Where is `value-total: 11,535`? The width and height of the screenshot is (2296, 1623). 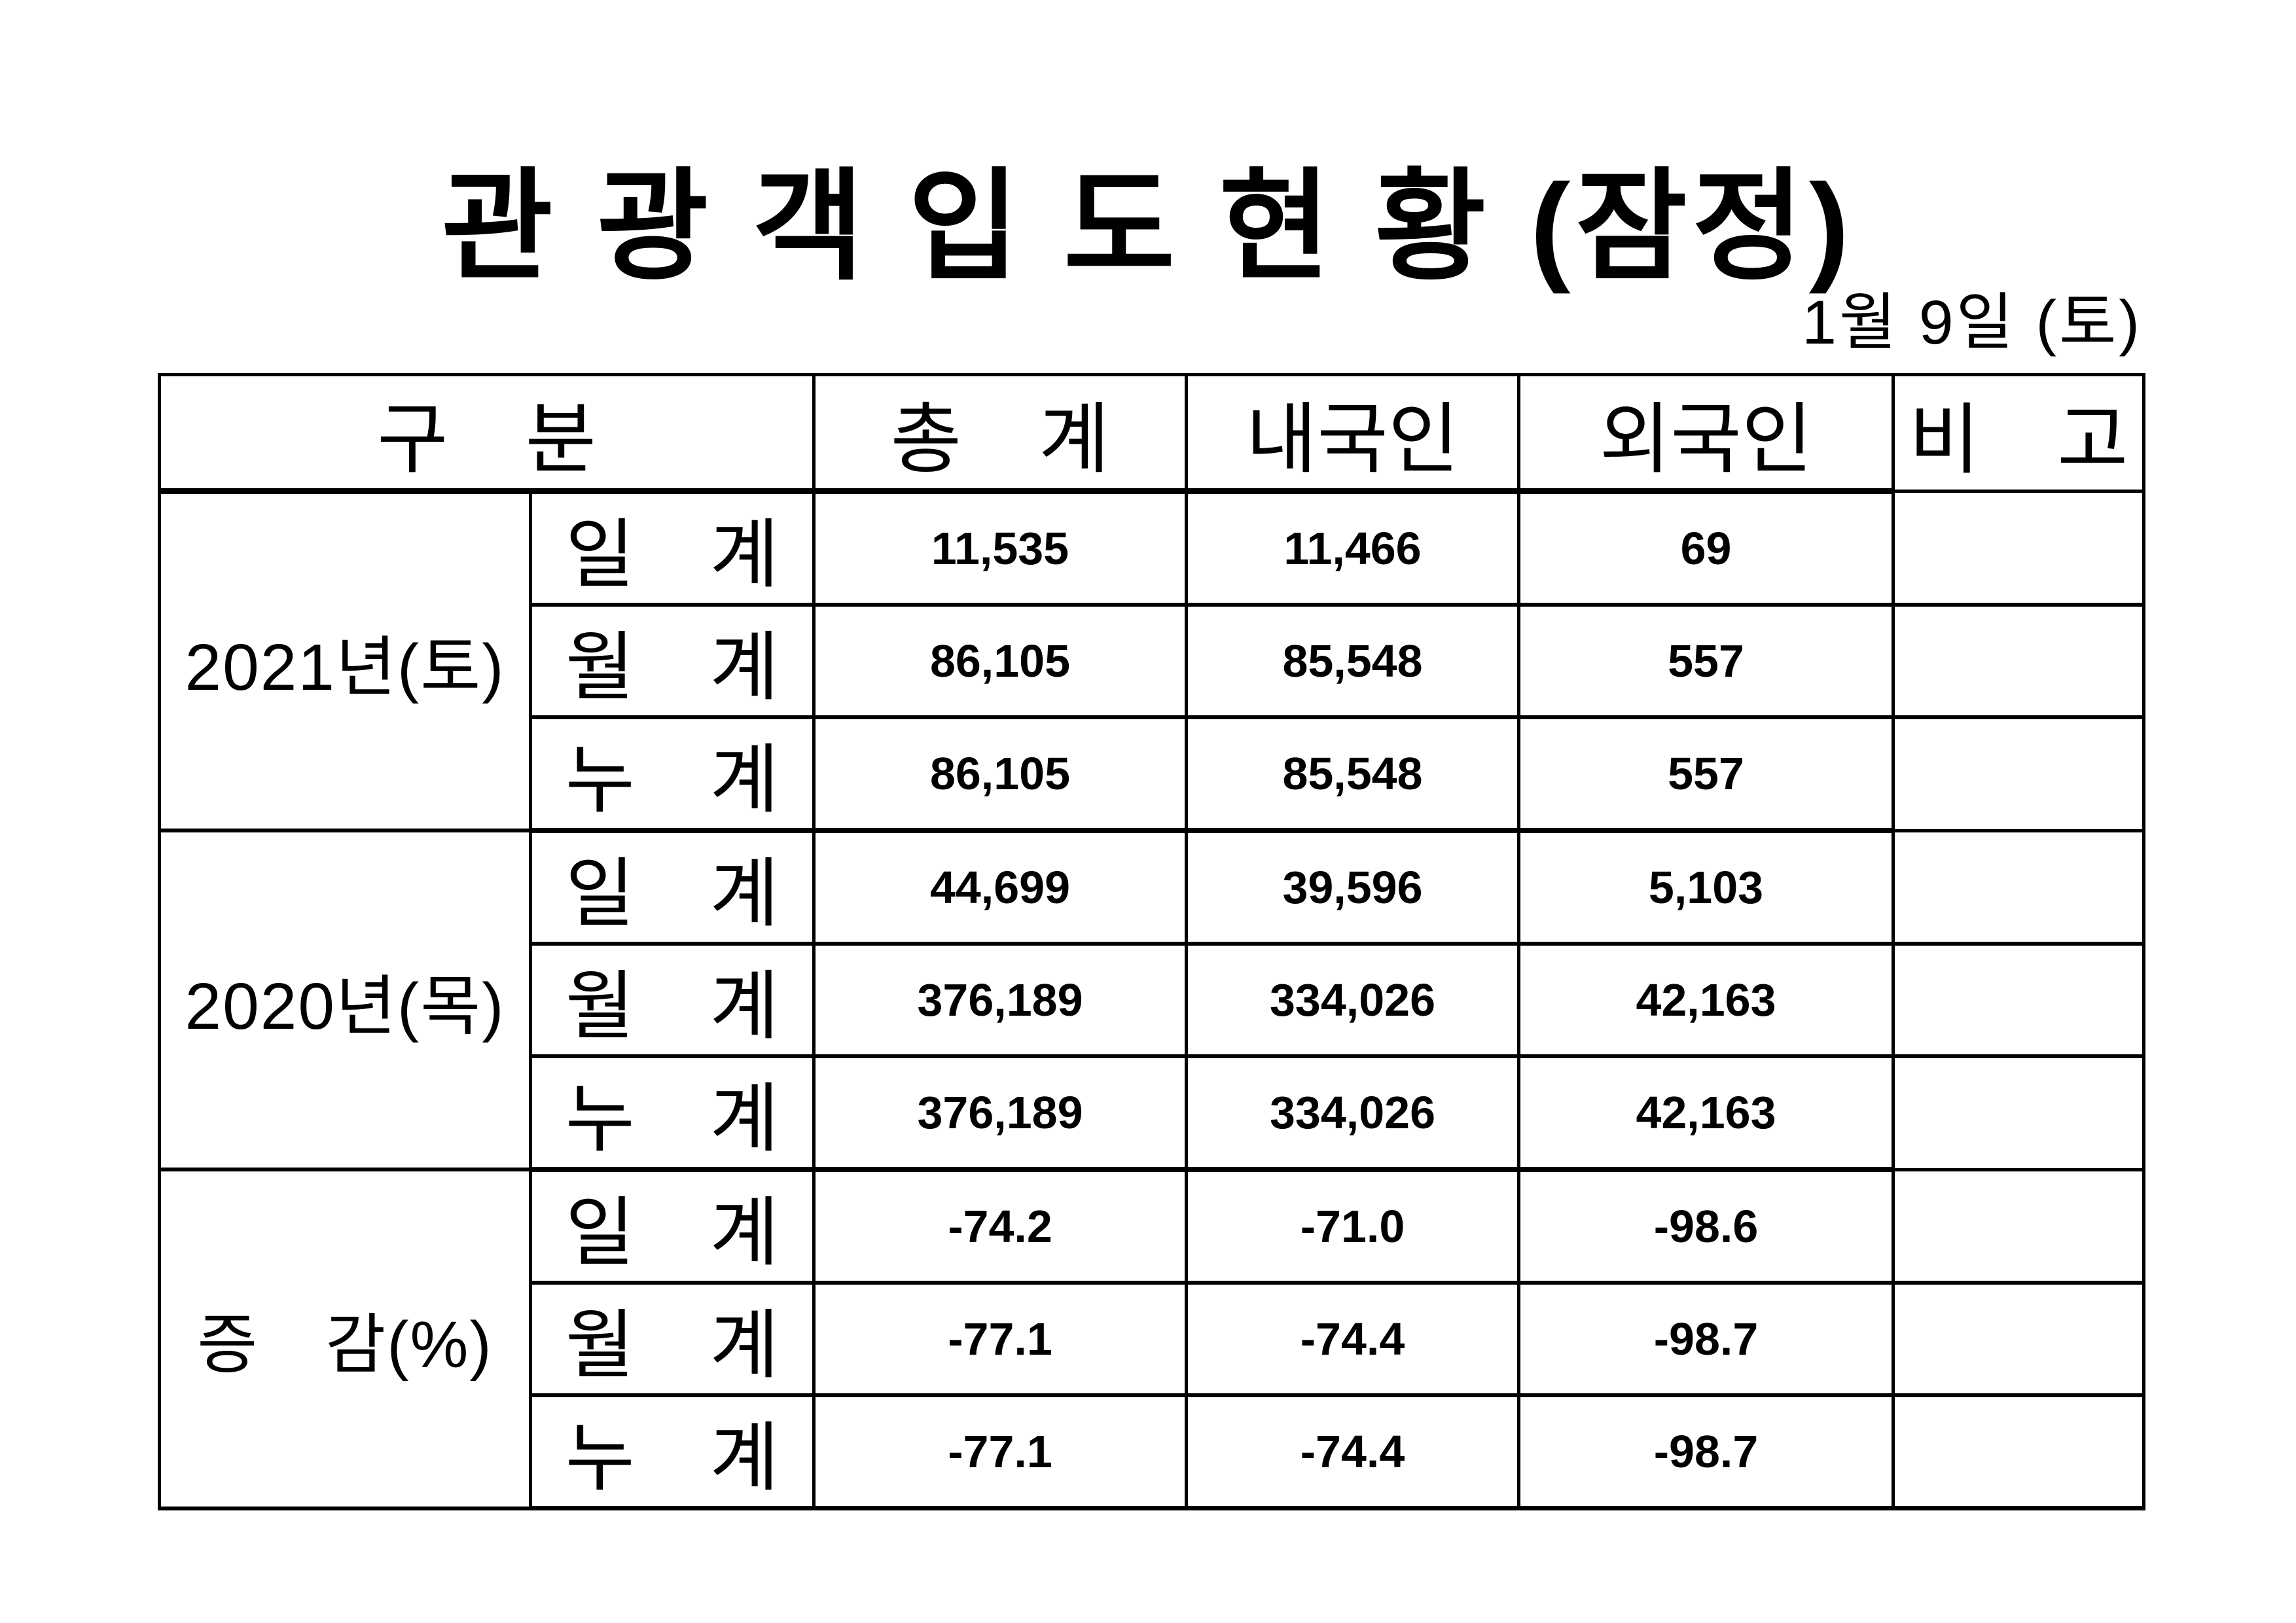
value-total: 11,535 is located at coordinates (1000, 548).